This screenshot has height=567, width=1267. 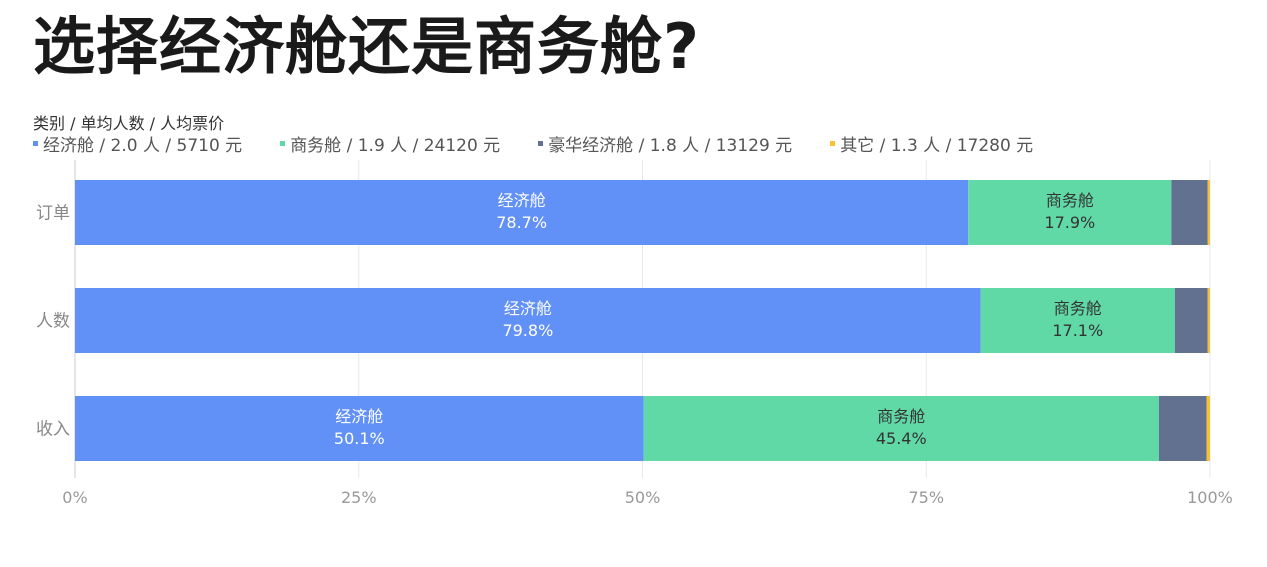 I want to click on legend-header: 类别 / 单均人数 / 人均票价, so click(x=129, y=123).